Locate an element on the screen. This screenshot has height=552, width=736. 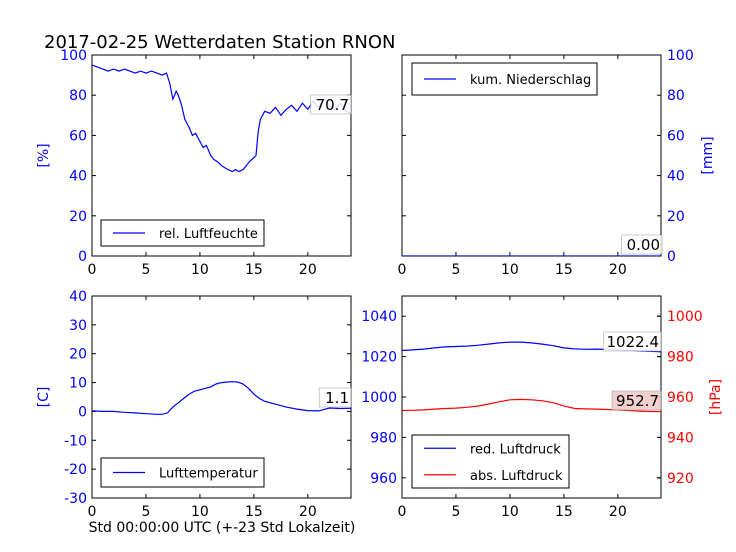
y-axis-label: [%] is located at coordinates (44, 155).